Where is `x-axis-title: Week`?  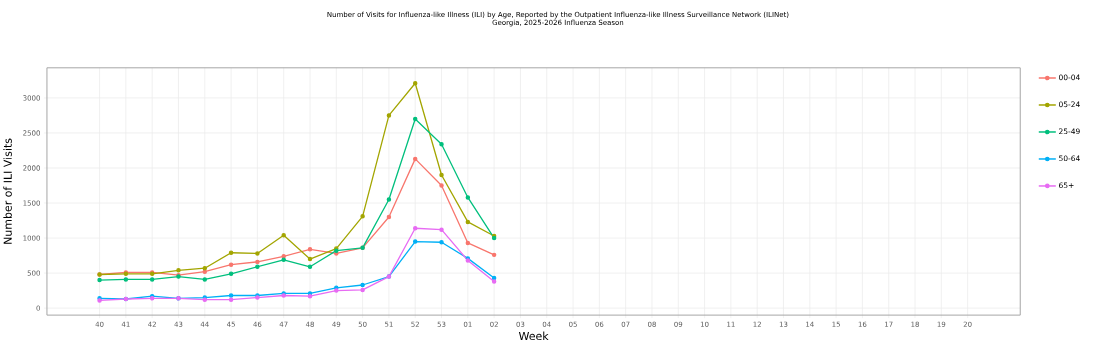
x-axis-title: Week is located at coordinates (533, 336).